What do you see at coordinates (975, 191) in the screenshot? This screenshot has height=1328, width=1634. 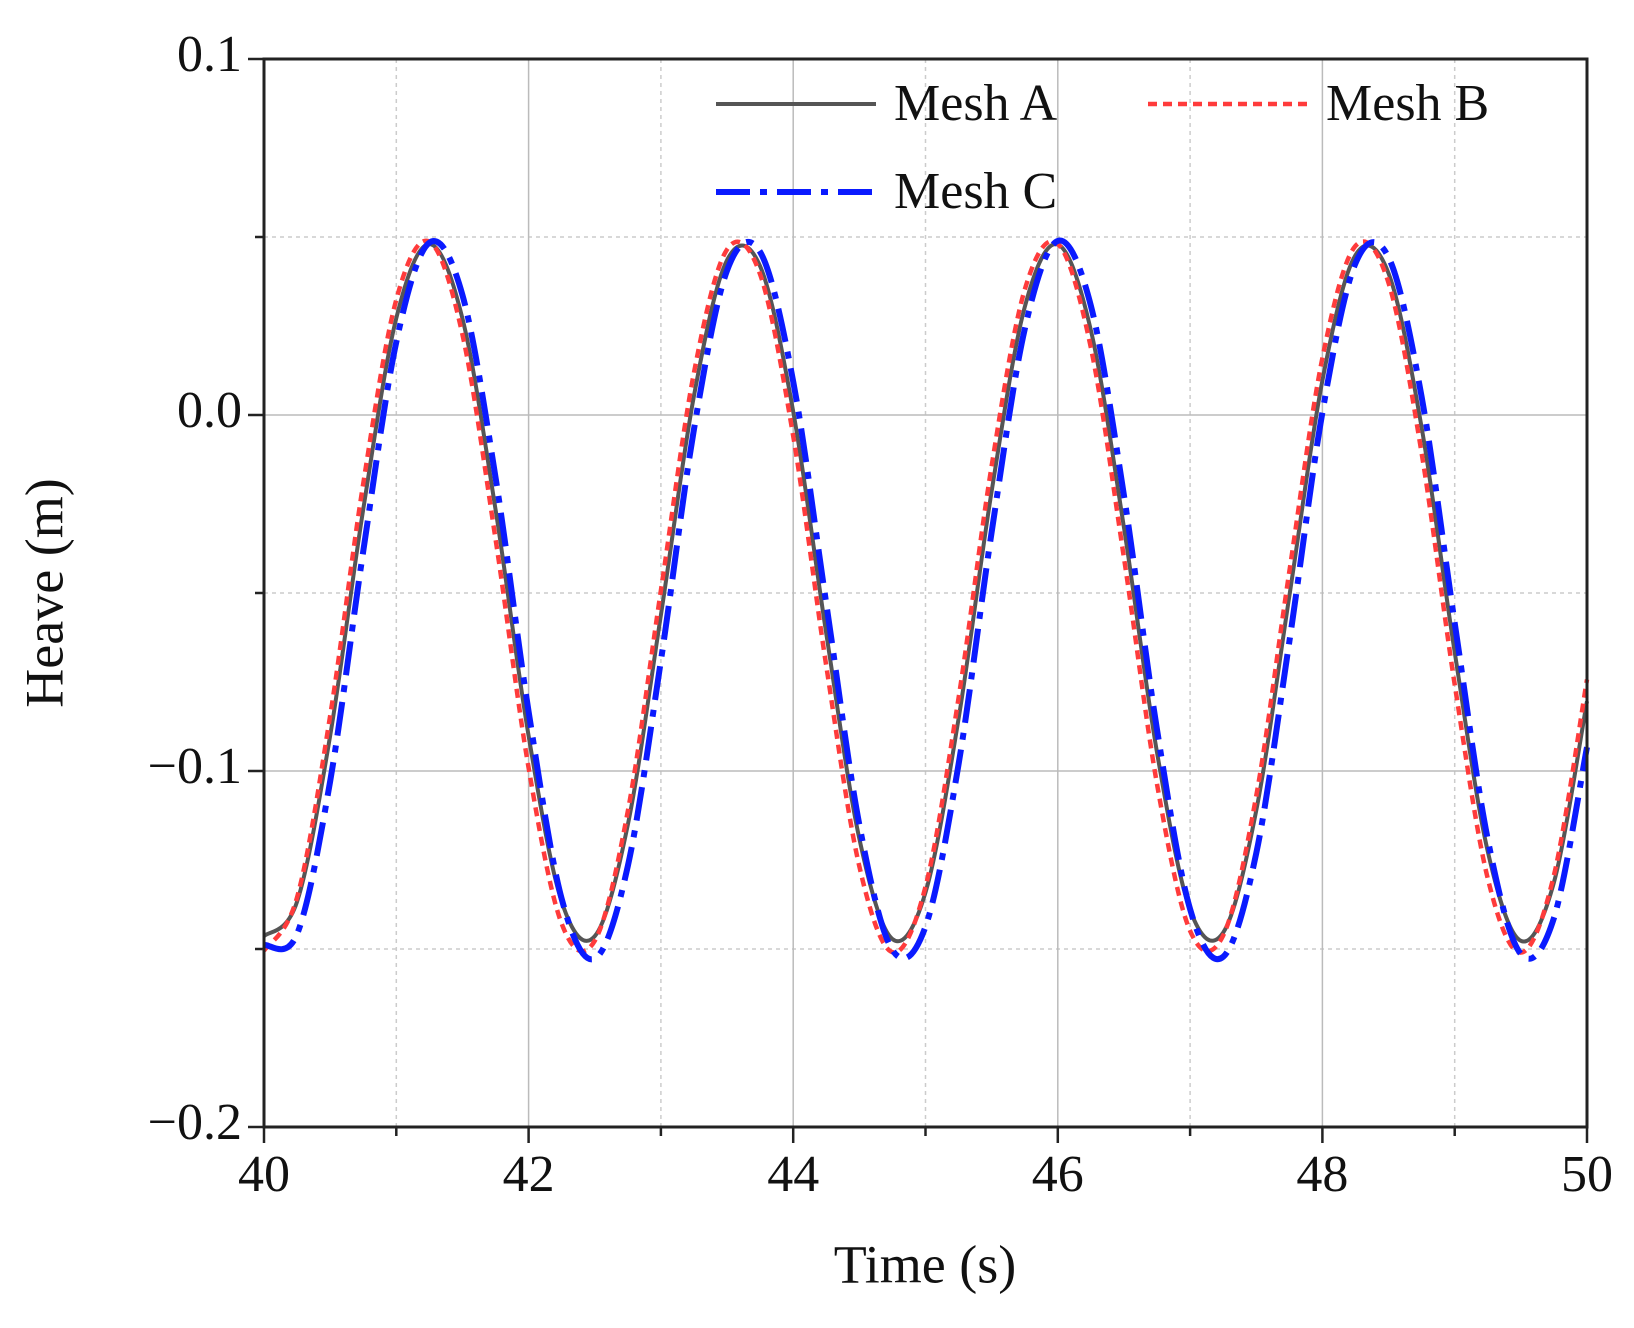 I see `legend-label: Mesh C` at bounding box center [975, 191].